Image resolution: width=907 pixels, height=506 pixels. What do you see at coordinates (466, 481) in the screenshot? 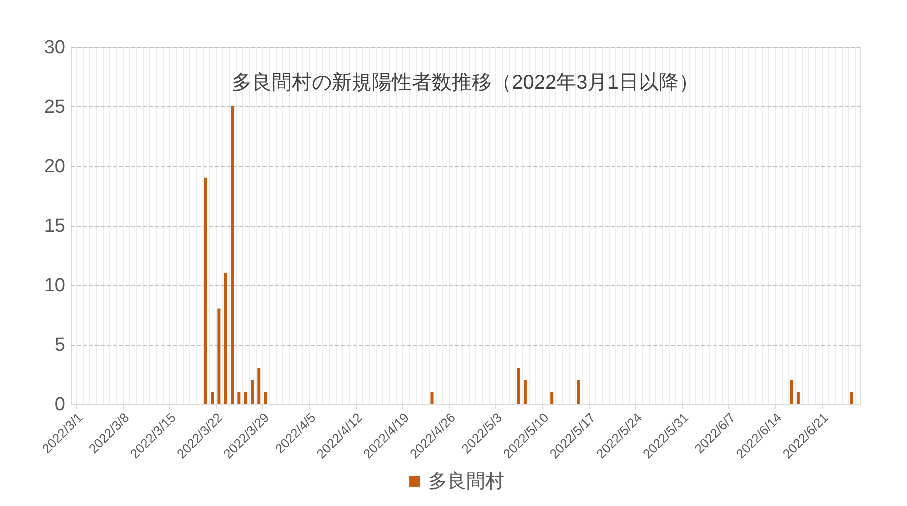
I see `legend-label: 多良間村` at bounding box center [466, 481].